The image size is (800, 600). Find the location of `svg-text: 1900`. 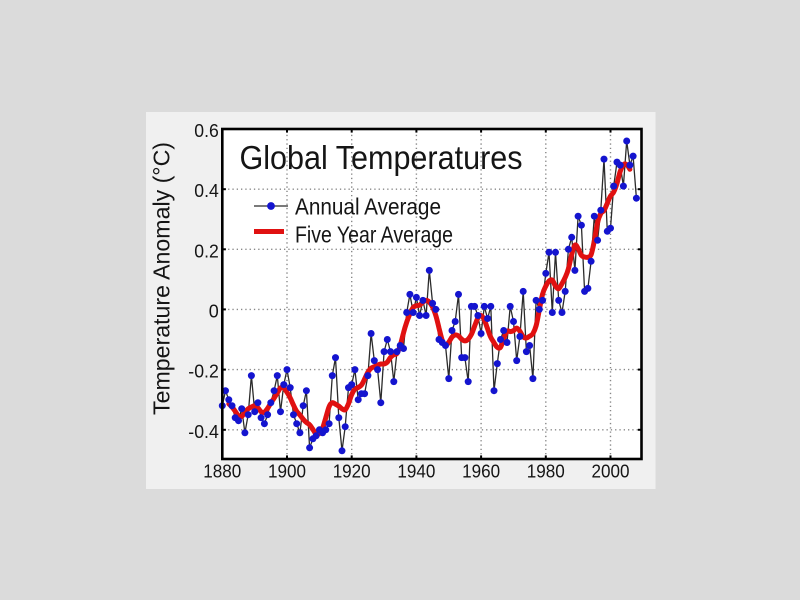

svg-text: 1900 is located at coordinates (287, 472).